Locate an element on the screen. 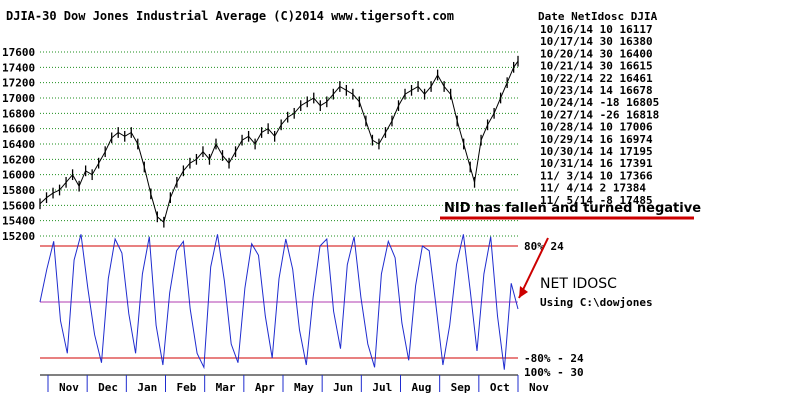 Image resolution: width=800 pixels, height=400 pixels. table-row: 10/17/14 30 16380 is located at coordinates (596, 41).